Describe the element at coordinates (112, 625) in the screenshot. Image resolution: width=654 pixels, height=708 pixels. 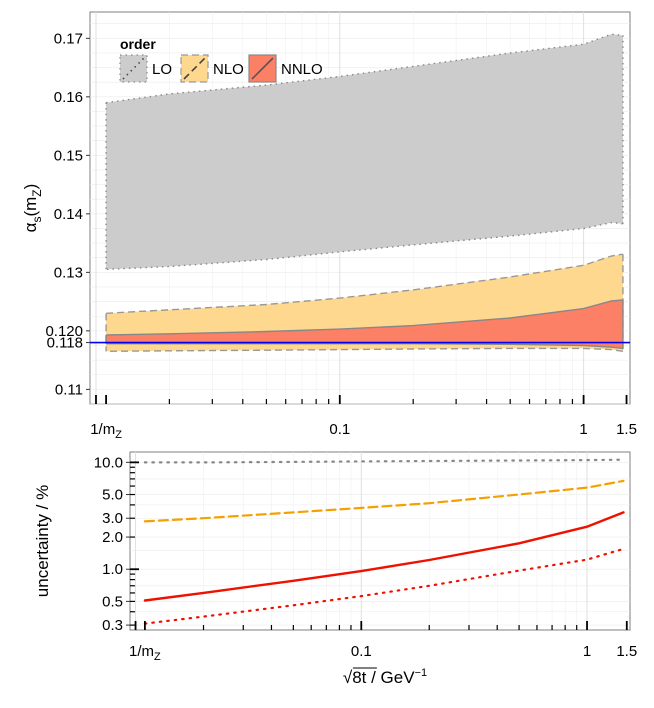
I see `y-tick-label: 0.3` at that location.